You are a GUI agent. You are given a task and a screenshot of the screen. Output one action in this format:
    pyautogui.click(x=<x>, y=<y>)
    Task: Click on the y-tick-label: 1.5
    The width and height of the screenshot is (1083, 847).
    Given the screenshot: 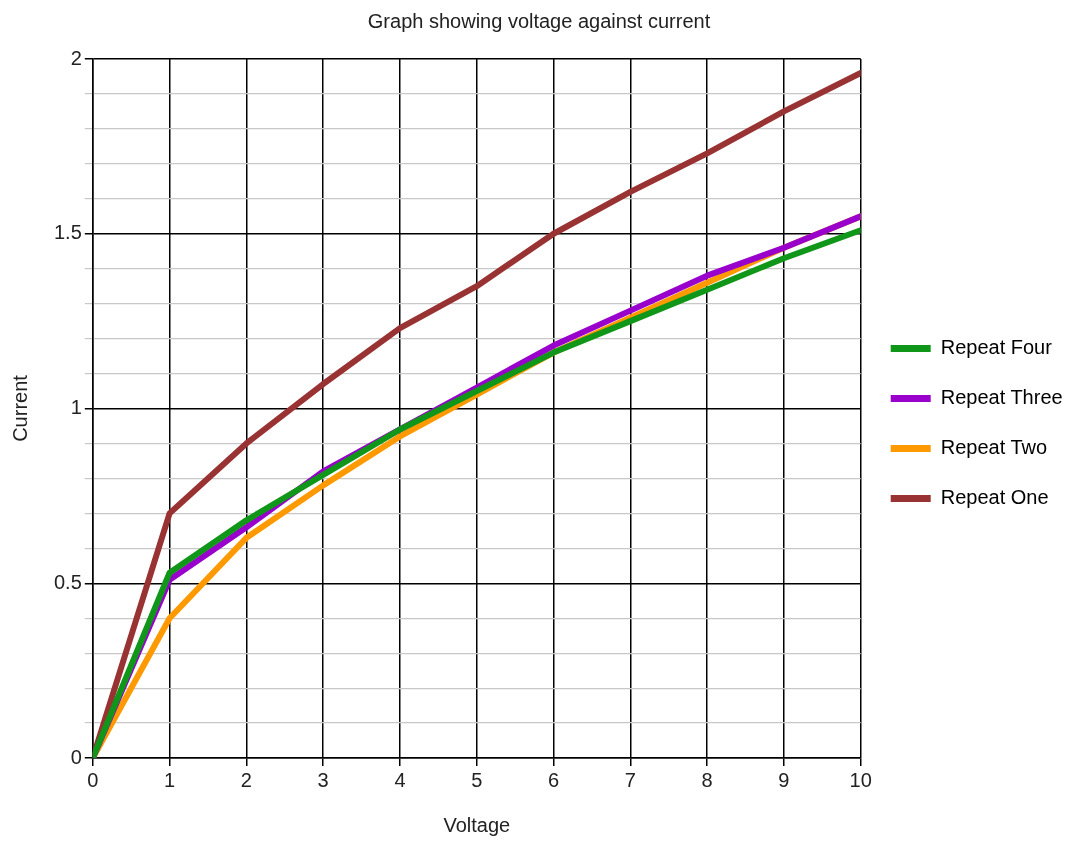 What is the action you would take?
    pyautogui.click(x=67, y=232)
    